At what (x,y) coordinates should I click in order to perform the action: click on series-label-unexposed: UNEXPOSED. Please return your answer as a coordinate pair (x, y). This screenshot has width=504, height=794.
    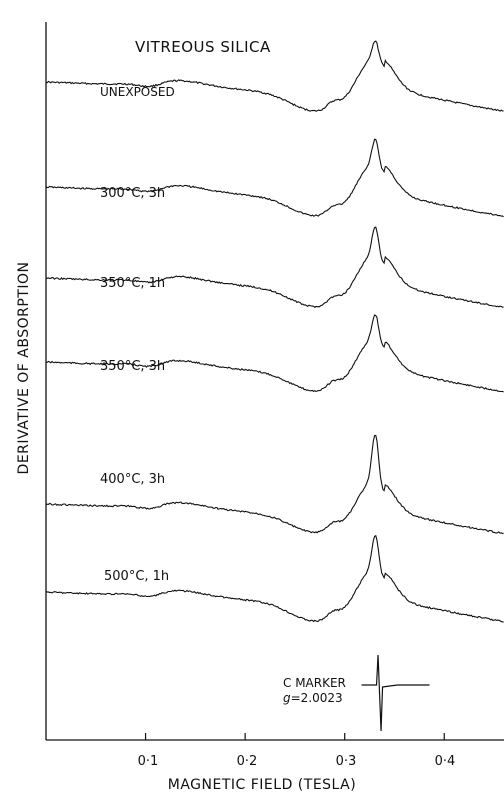
    Looking at the image, I should click on (137, 92).